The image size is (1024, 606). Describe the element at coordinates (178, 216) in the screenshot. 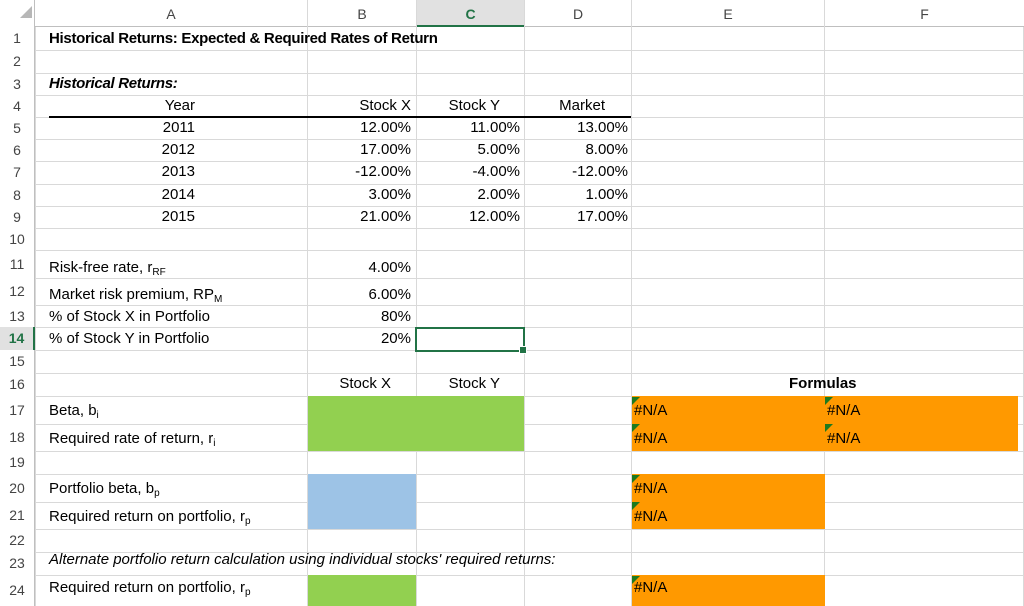

I see `year-cell: 2015` at that location.